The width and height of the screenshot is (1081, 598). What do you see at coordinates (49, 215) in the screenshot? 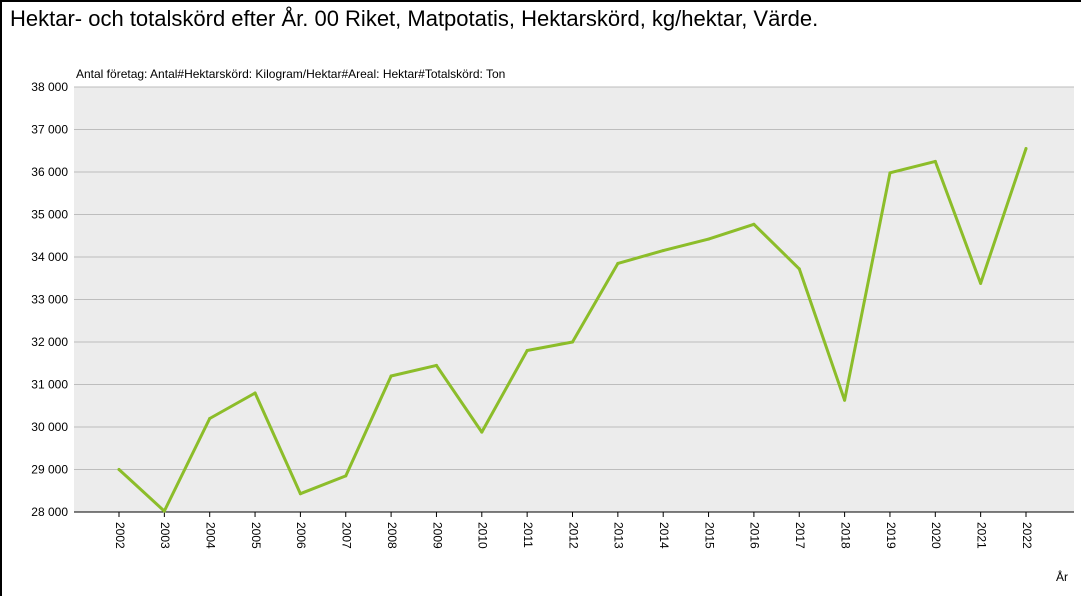
I see `y-tick-label: 35 000` at bounding box center [49, 215].